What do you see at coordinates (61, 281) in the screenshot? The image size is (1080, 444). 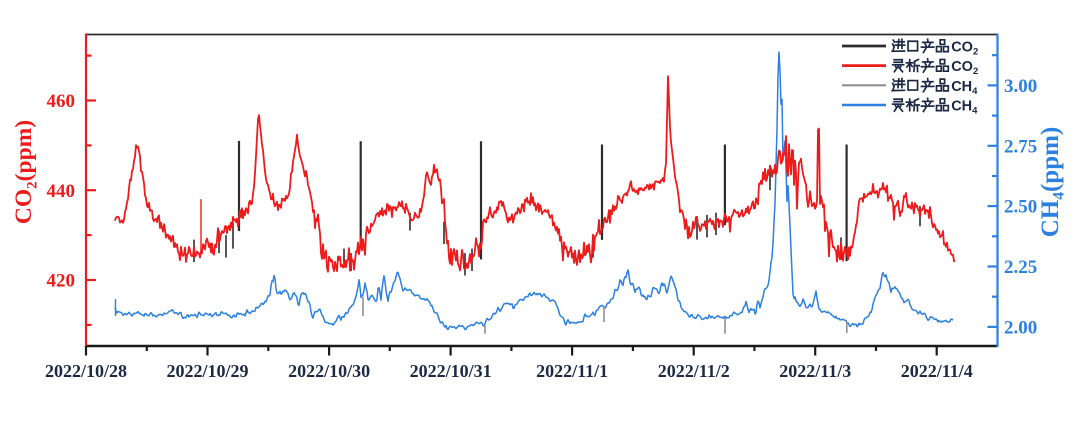 I see `svg-text: 420` at bounding box center [61, 281].